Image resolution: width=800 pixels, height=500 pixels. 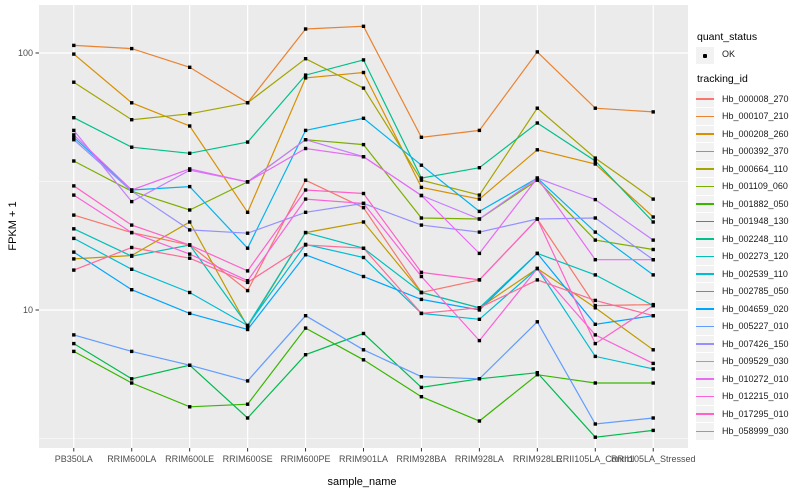 What do you see at coordinates (755, 291) in the screenshot?
I see `legend-item-label: Hb_002785_050` at bounding box center [755, 291].